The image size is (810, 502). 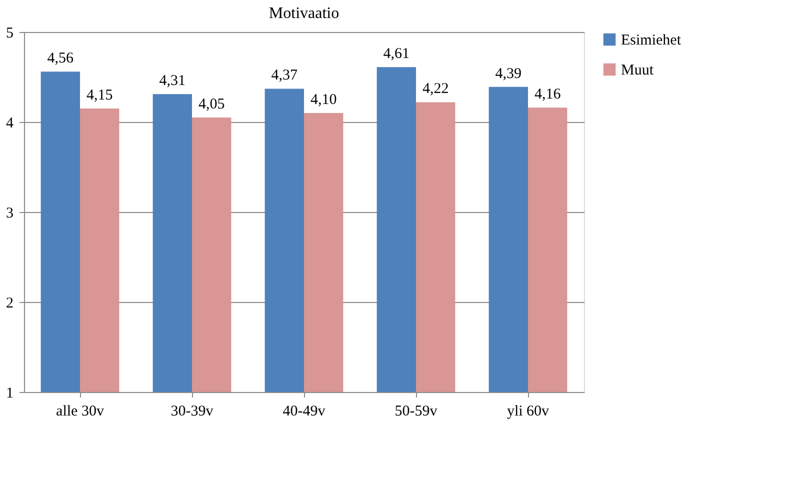 I want to click on y-tick-label: 5, so click(x=10, y=34).